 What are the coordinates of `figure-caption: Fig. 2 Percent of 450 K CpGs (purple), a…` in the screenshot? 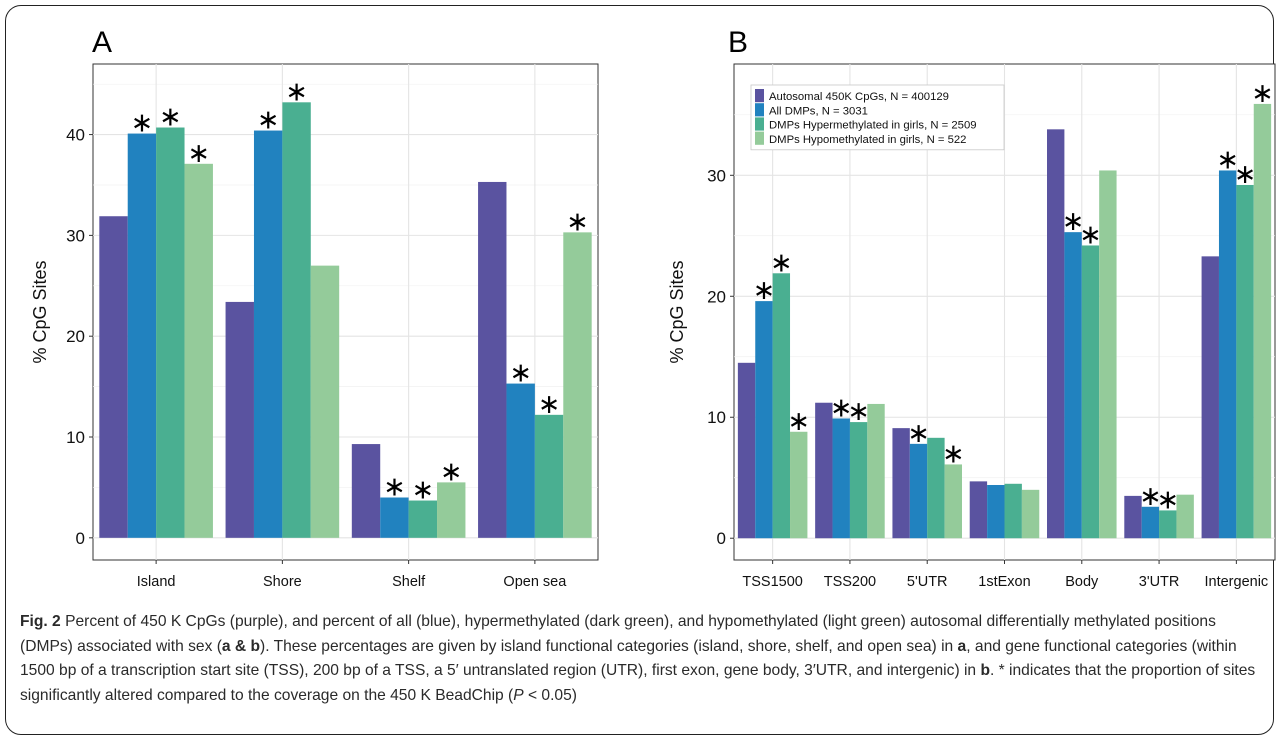 It's located at (640, 659).